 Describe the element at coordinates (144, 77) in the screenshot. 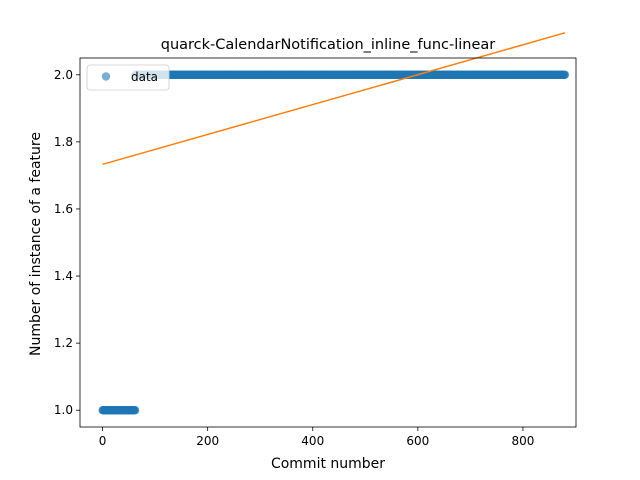

I see `legend-label: data` at that location.